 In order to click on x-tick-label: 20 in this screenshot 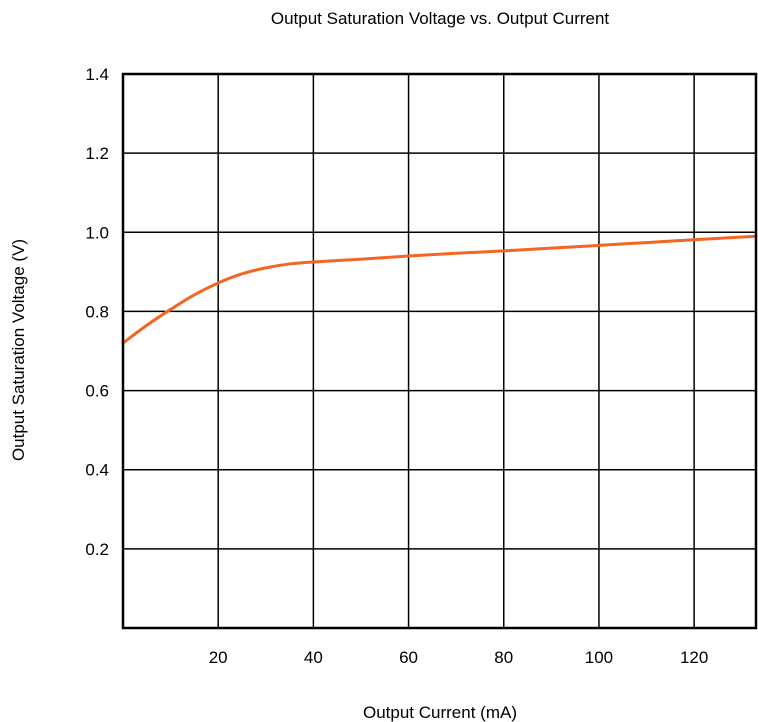, I will do `click(218, 657)`.